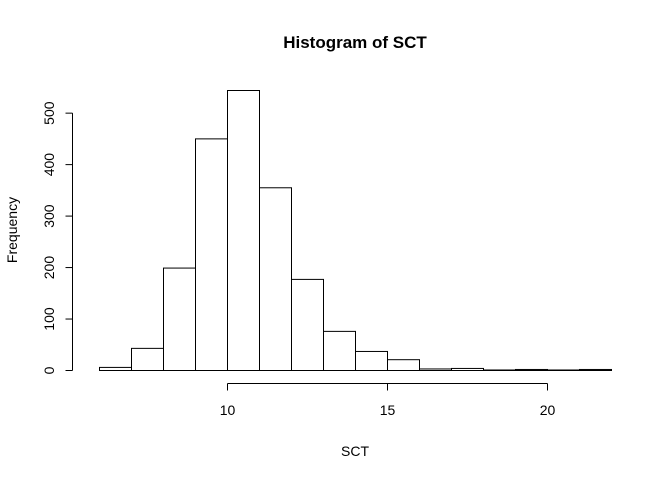  Describe the element at coordinates (49, 113) in the screenshot. I see `y-tick-label: 500` at that location.